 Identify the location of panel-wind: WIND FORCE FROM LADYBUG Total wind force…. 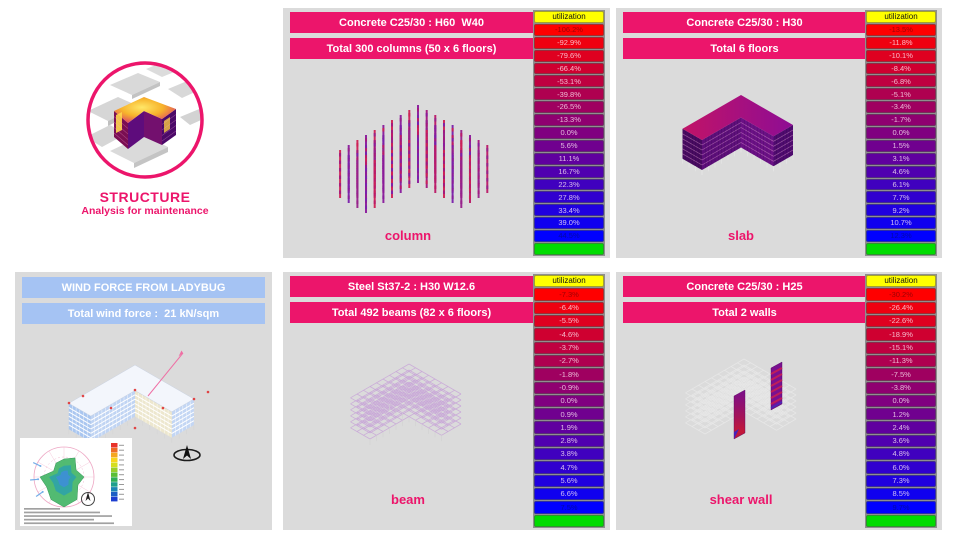
(143, 401).